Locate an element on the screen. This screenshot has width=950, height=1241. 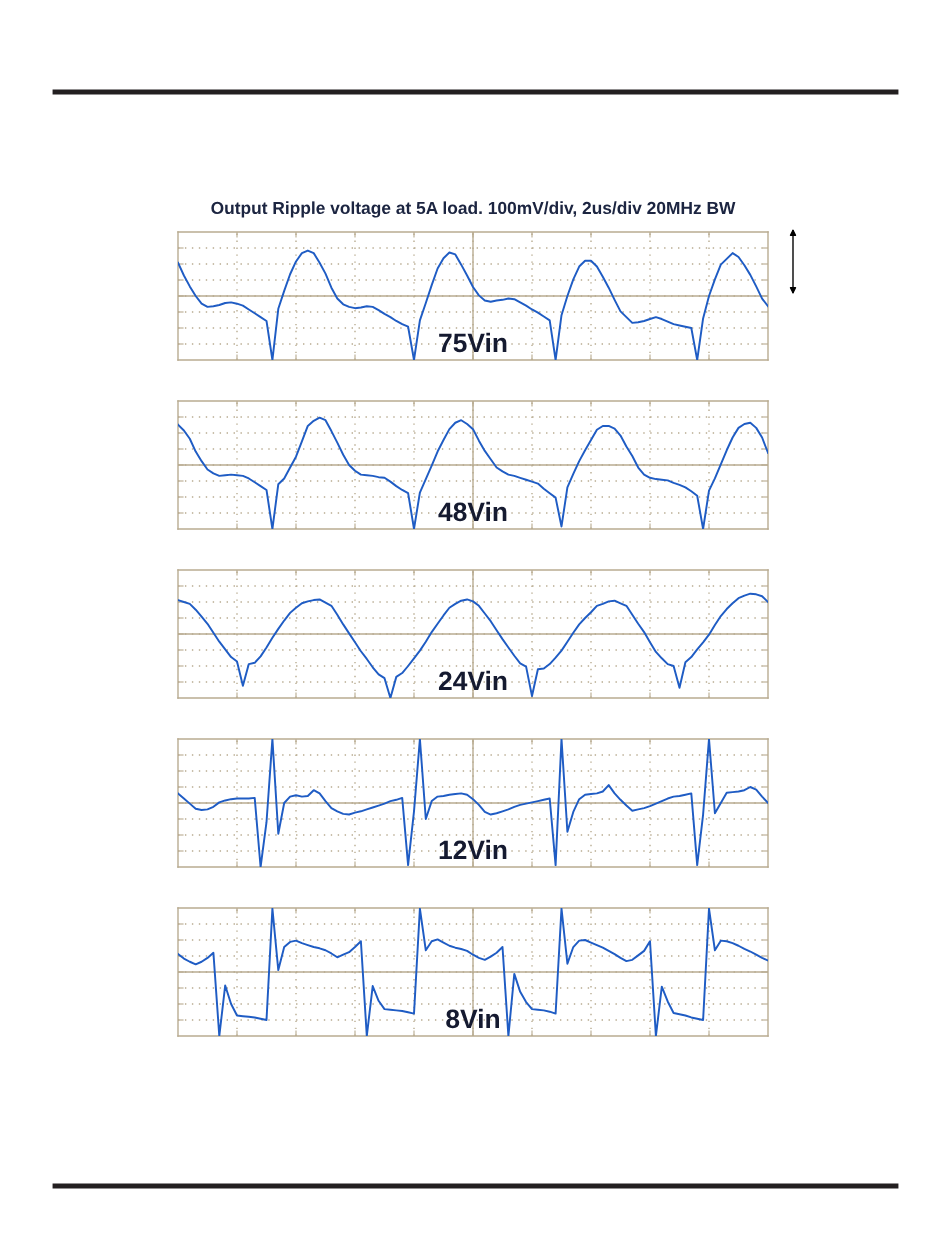
series-label: 48Vin is located at coordinates (472, 511).